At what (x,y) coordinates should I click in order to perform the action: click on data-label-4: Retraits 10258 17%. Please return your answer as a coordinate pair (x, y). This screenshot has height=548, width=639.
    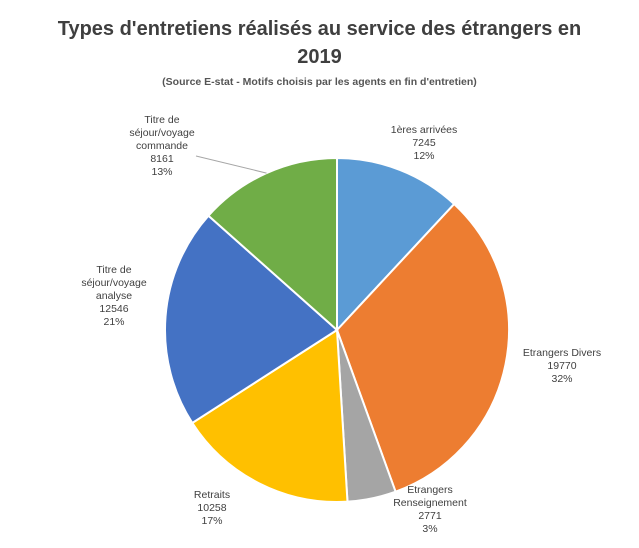
    Looking at the image, I should click on (212, 508).